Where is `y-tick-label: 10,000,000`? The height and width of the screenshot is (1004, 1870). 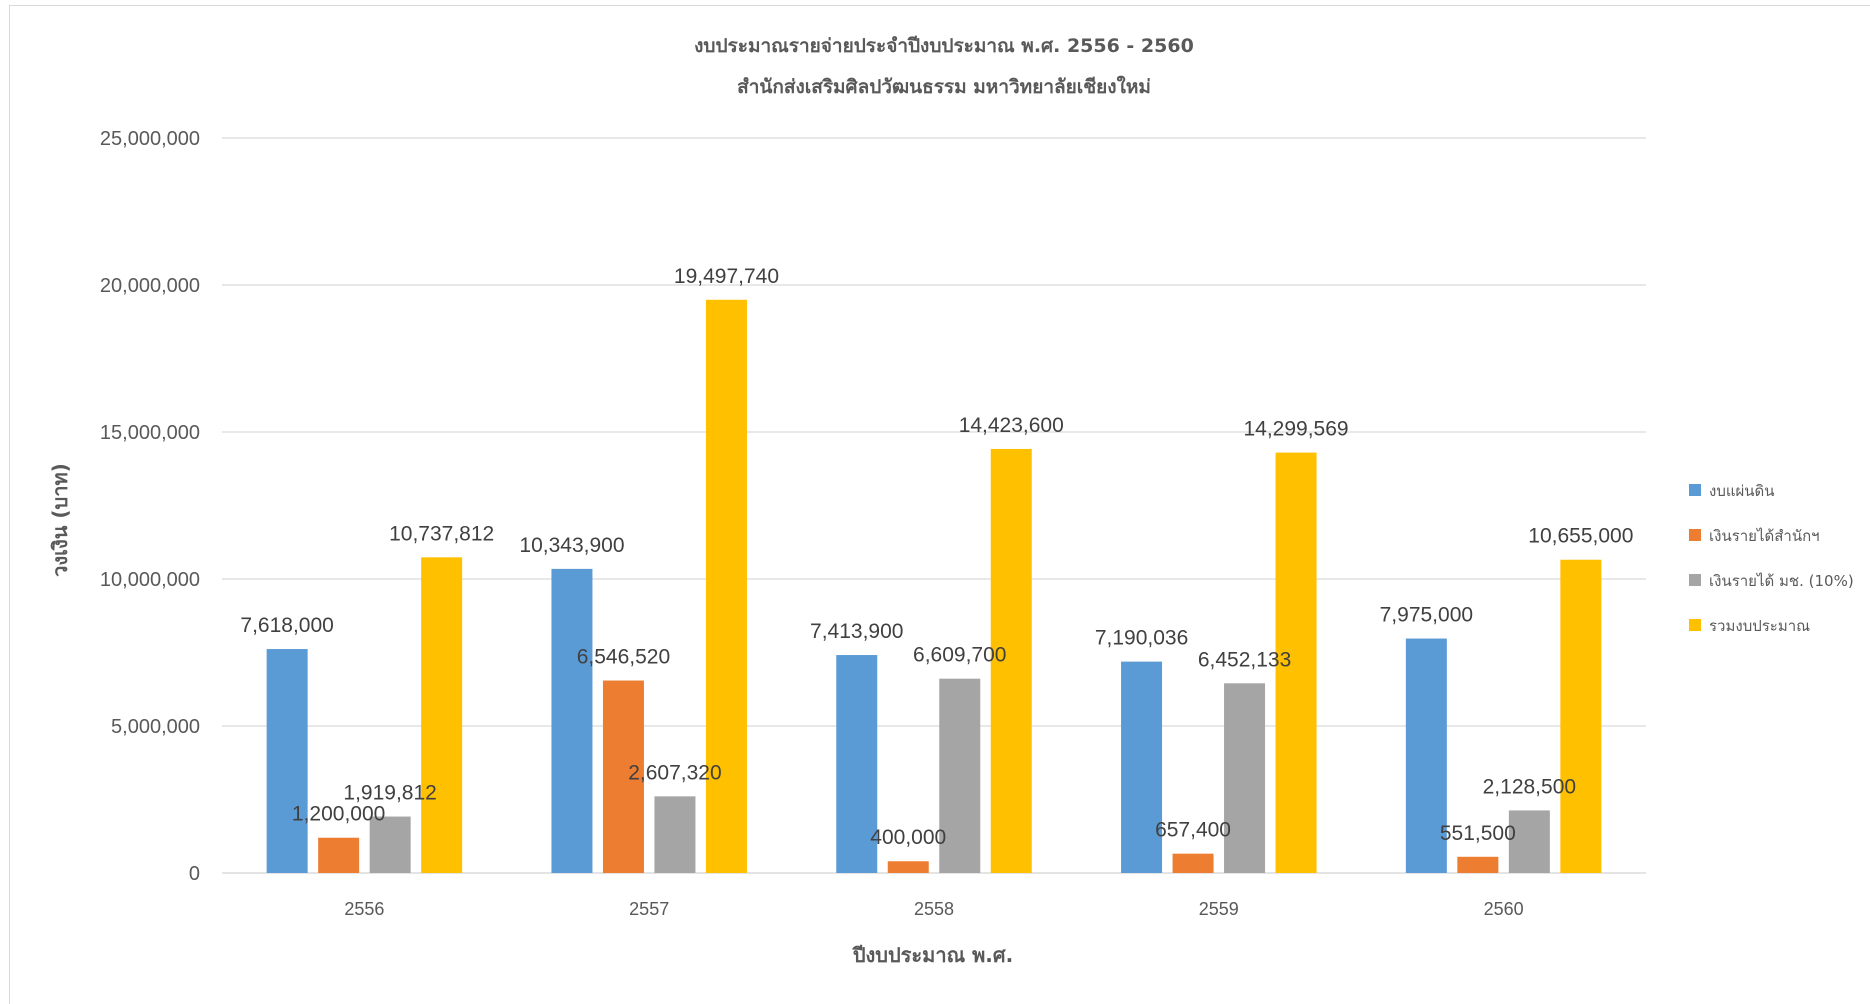
y-tick-label: 10,000,000 is located at coordinates (150, 580).